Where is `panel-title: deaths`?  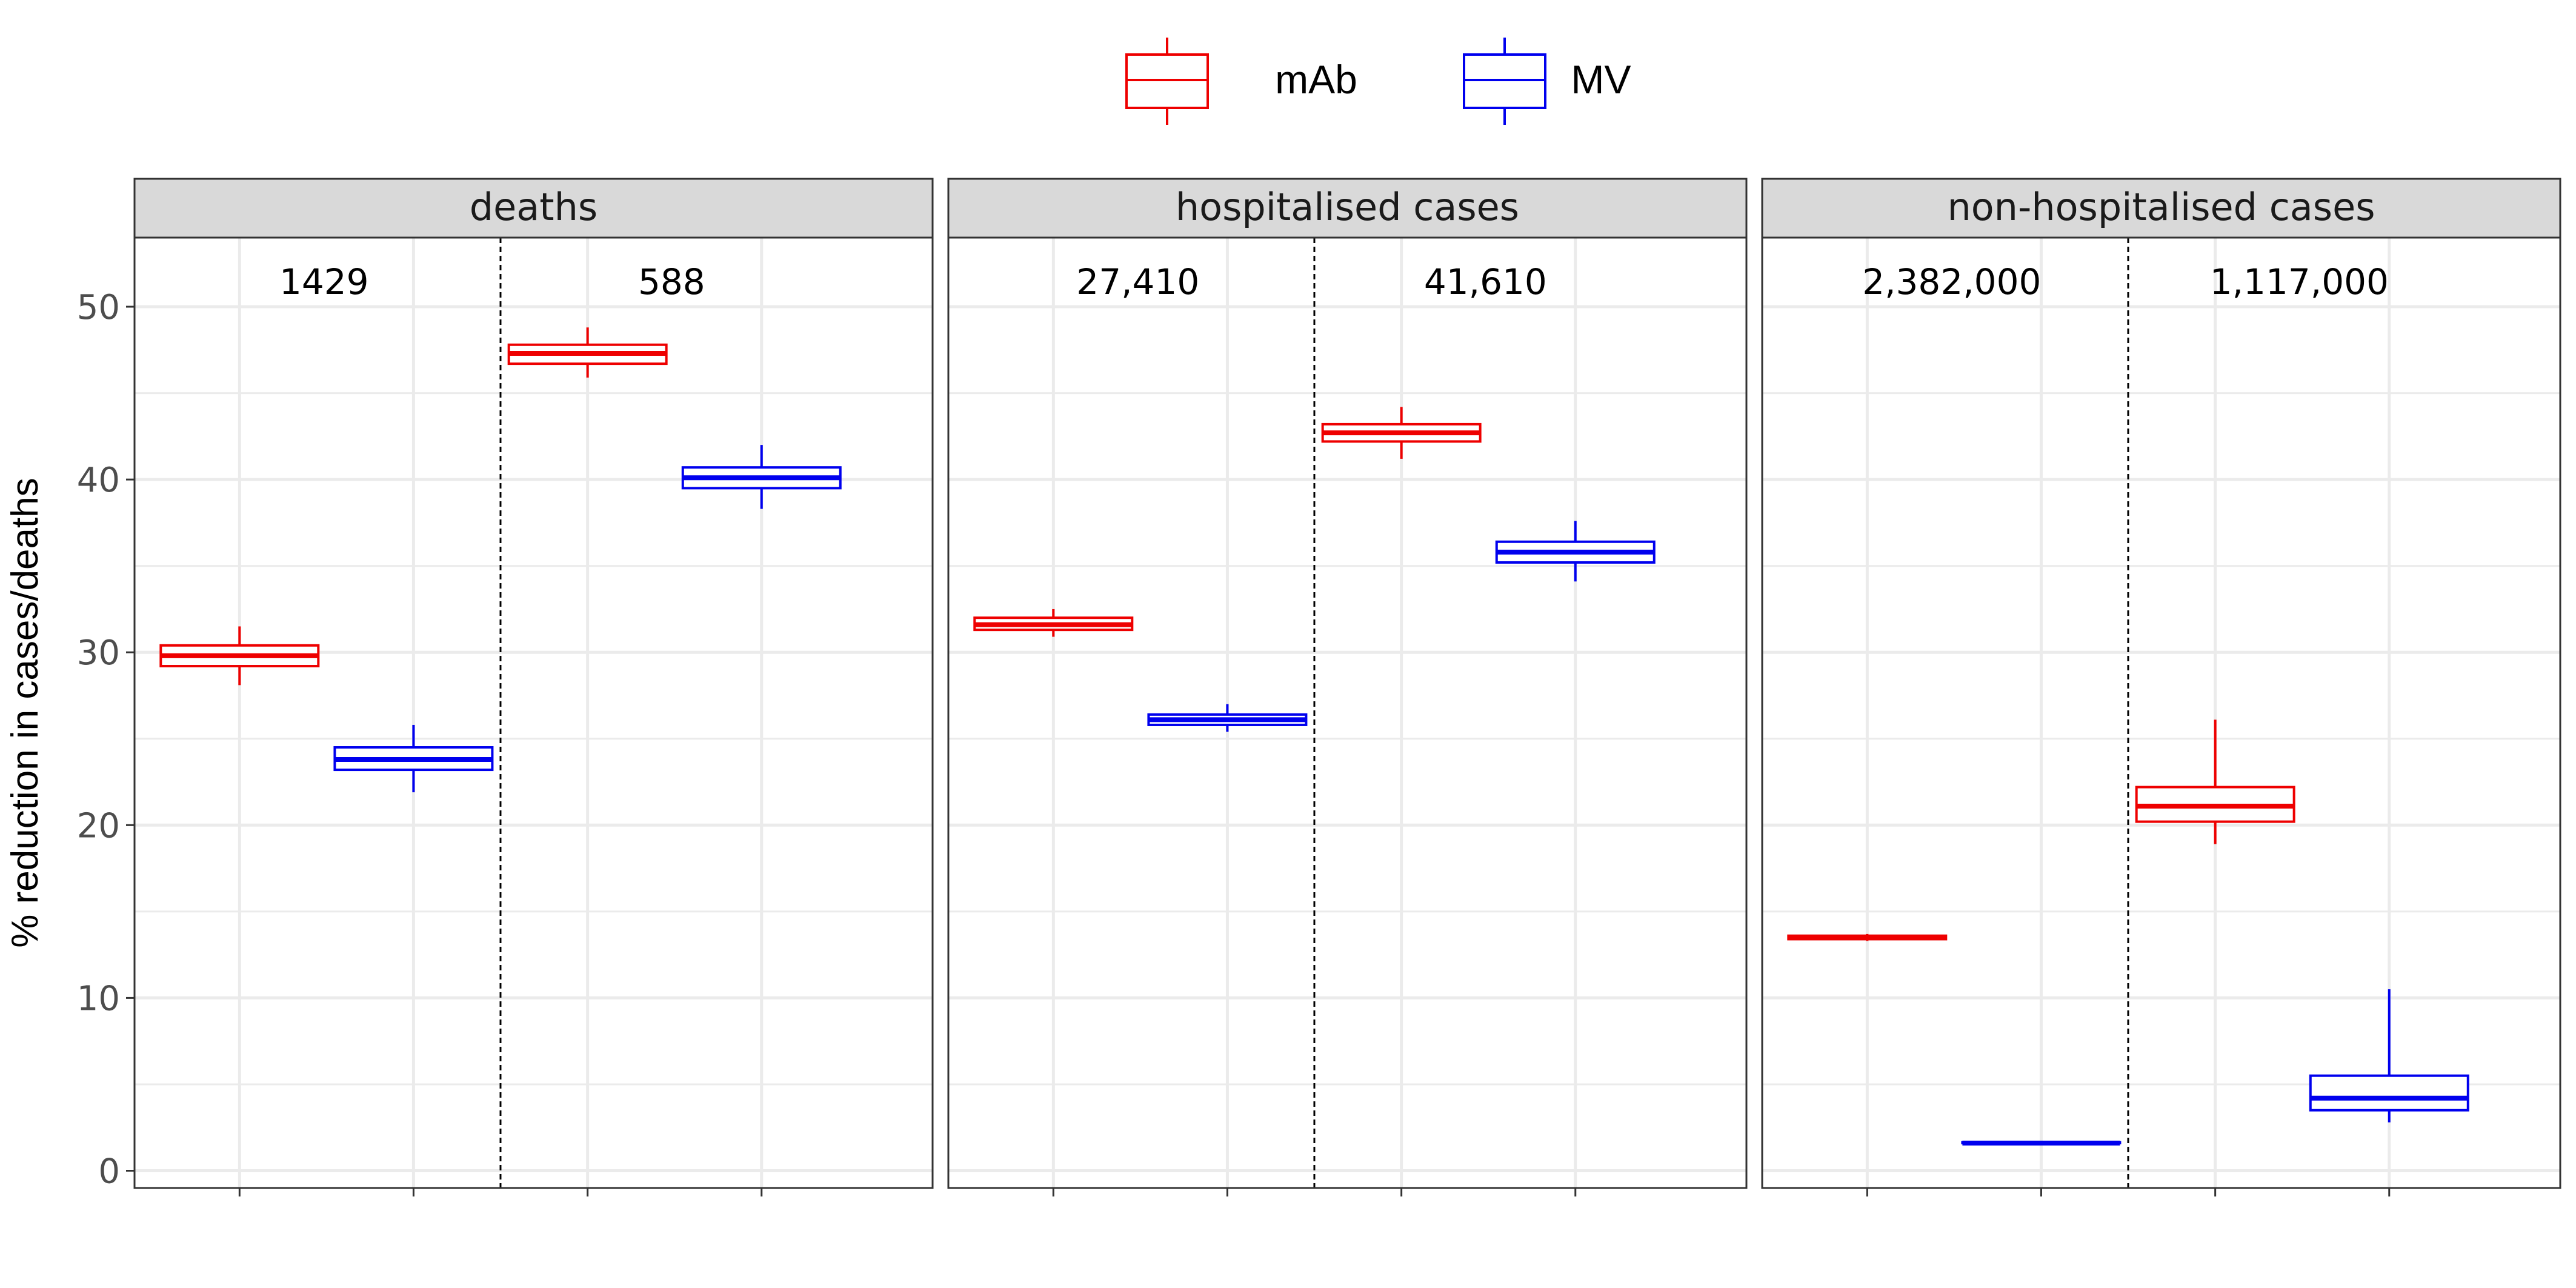 panel-title: deaths is located at coordinates (533, 207).